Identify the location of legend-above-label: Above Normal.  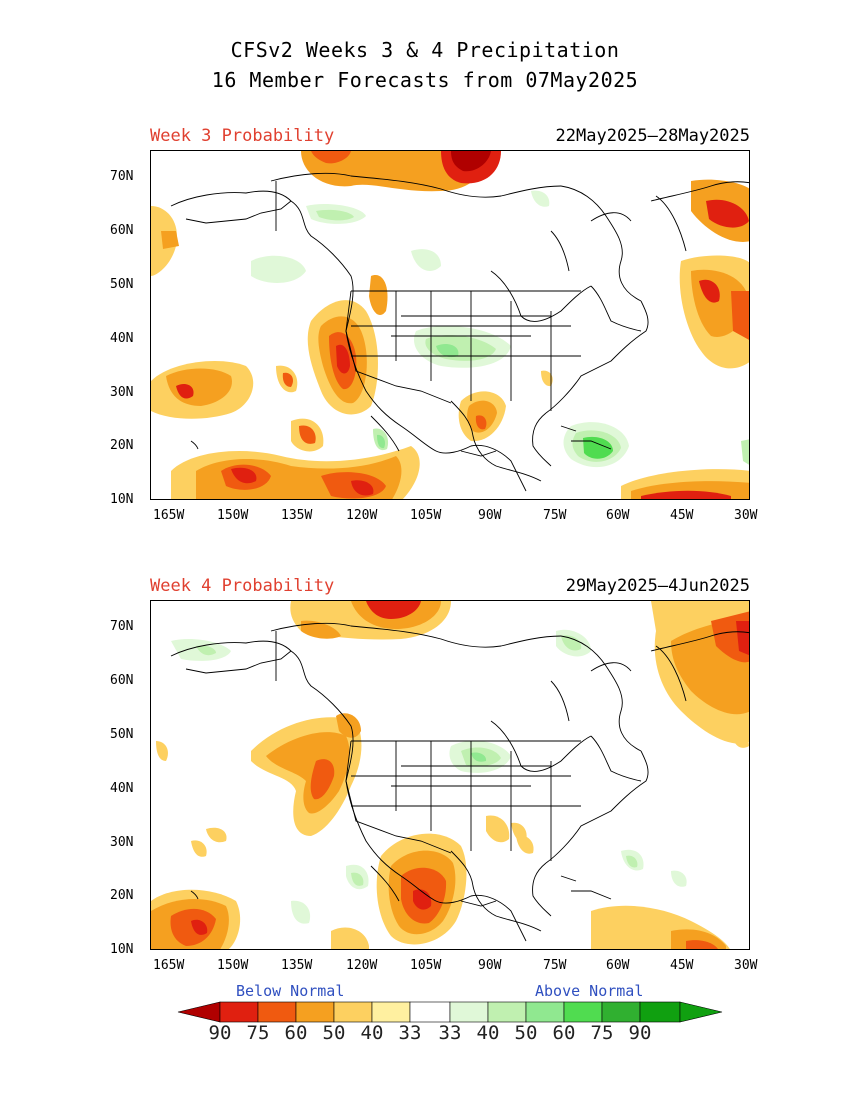
(589, 991).